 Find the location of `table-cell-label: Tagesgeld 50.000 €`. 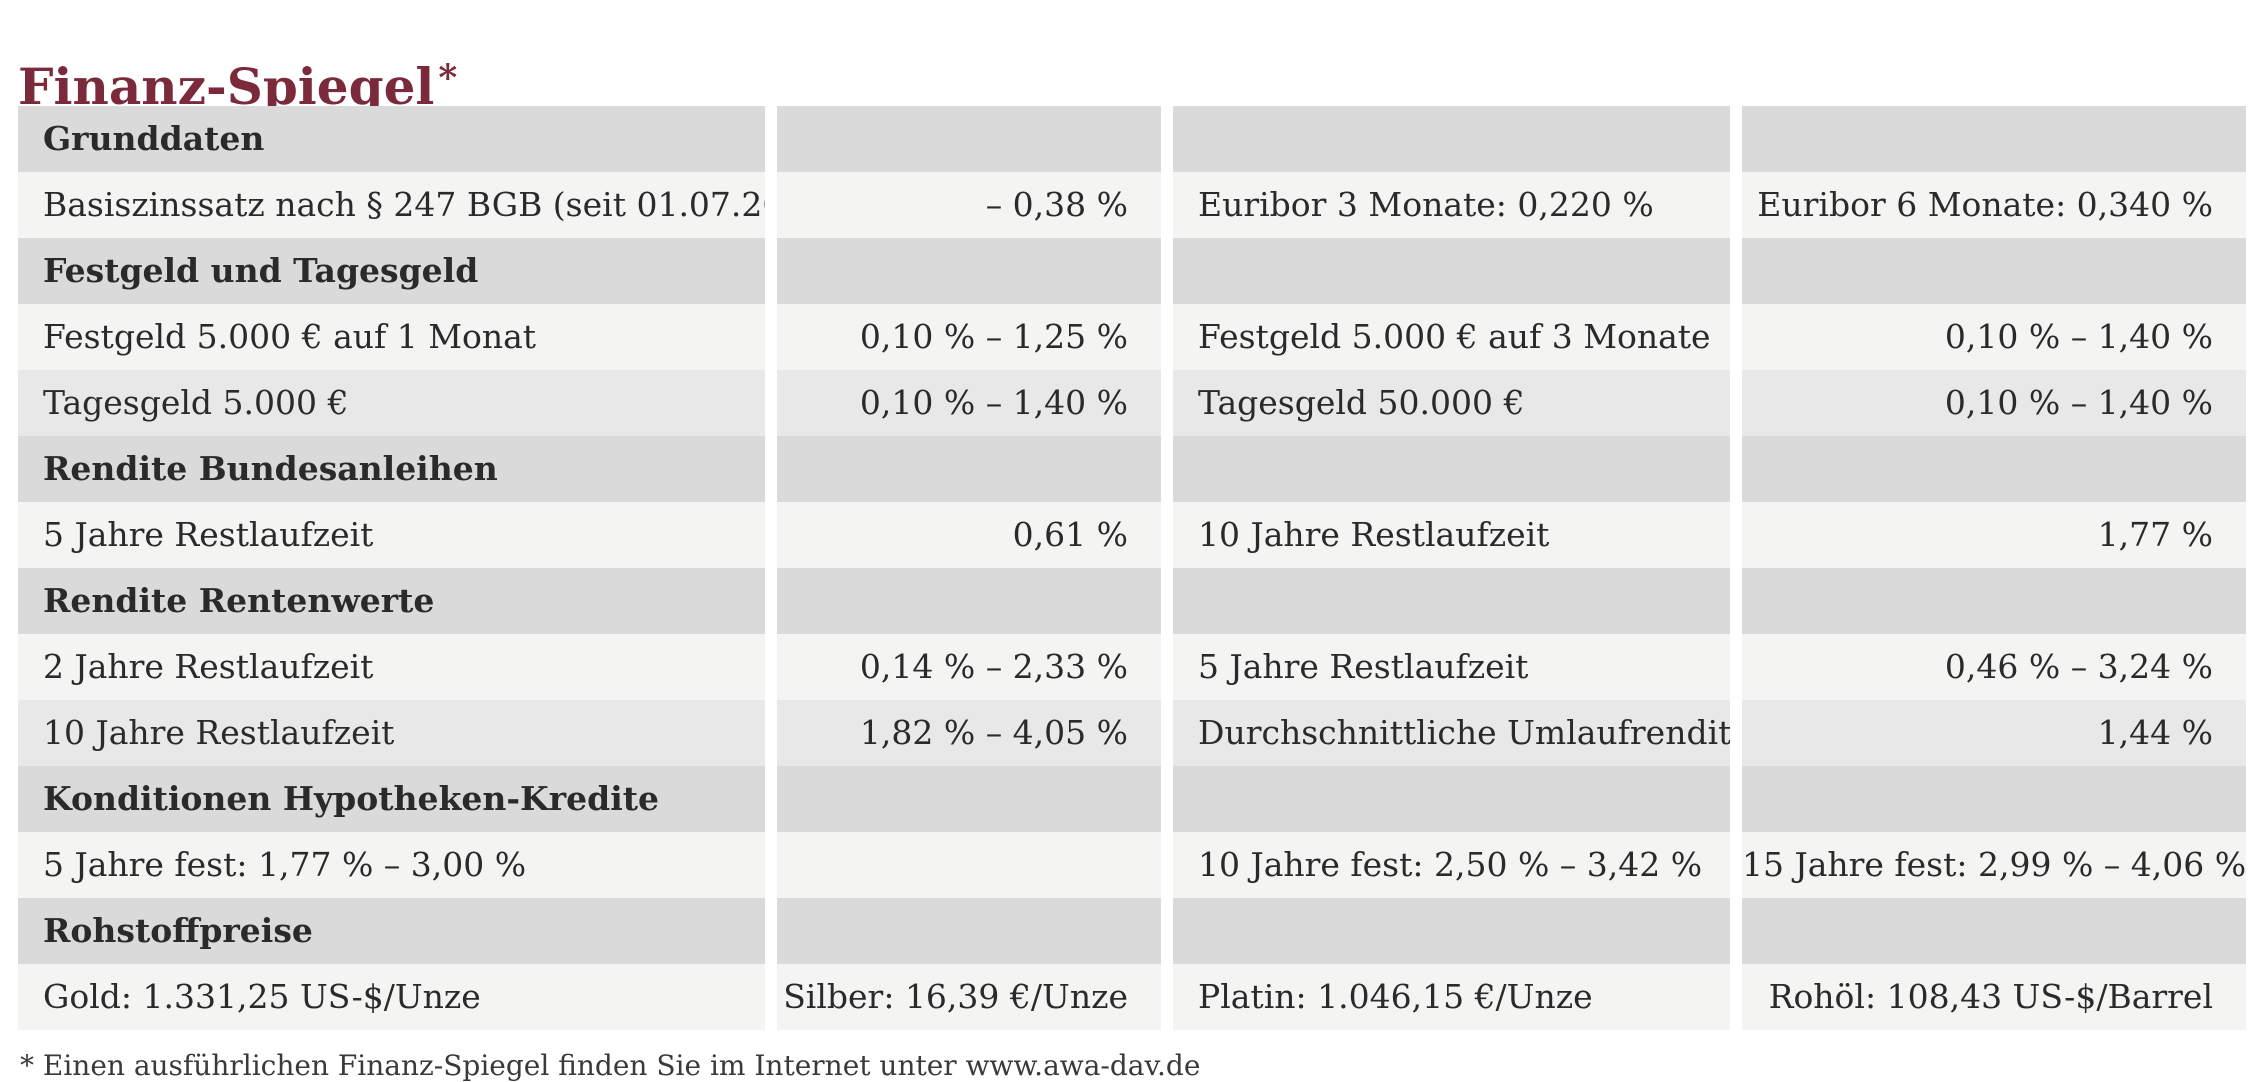

table-cell-label: Tagesgeld 50.000 € is located at coordinates (1451, 403).